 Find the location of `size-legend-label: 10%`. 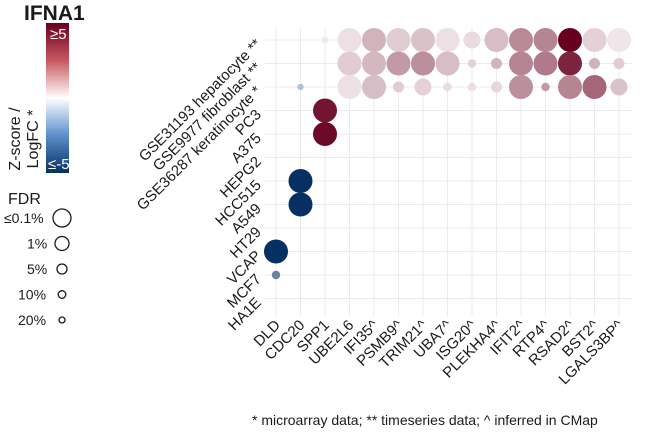

size-legend-label: 10% is located at coordinates (32, 295).